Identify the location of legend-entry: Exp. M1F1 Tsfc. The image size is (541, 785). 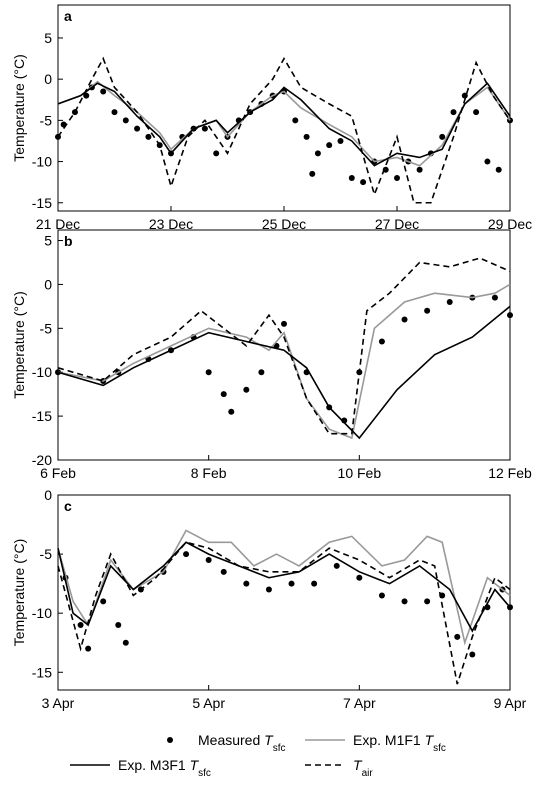
(375, 743).